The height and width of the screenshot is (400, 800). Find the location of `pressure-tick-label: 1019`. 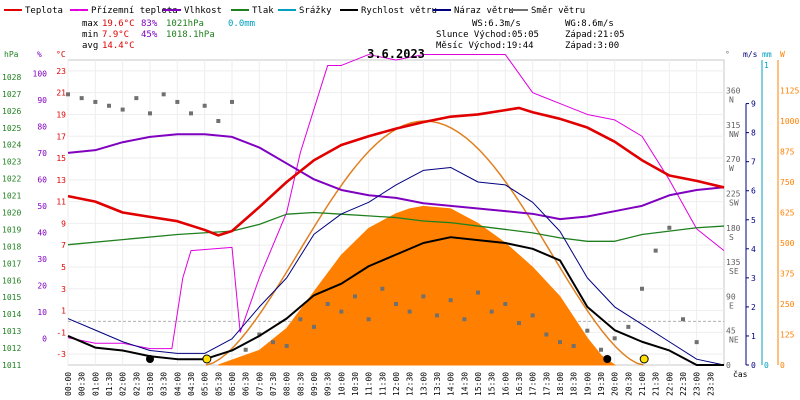

pressure-tick-label: 1019 is located at coordinates (11, 229).